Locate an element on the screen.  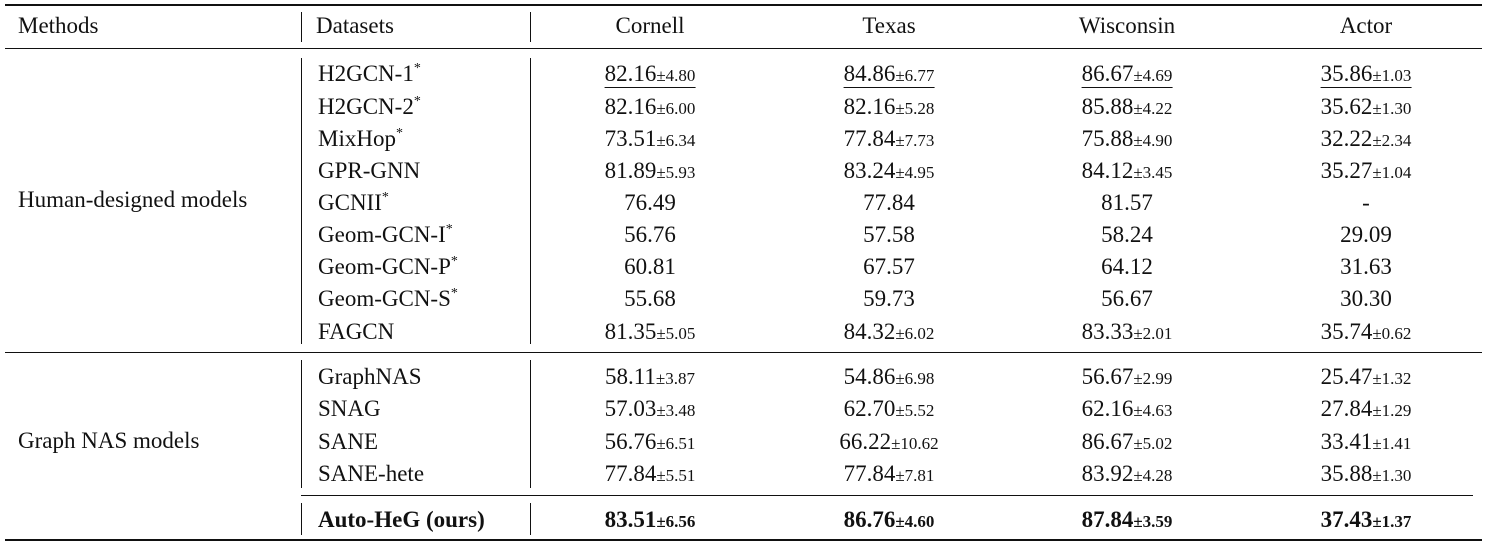
result-cell: 83.51±6.56 is located at coordinates (650, 521).